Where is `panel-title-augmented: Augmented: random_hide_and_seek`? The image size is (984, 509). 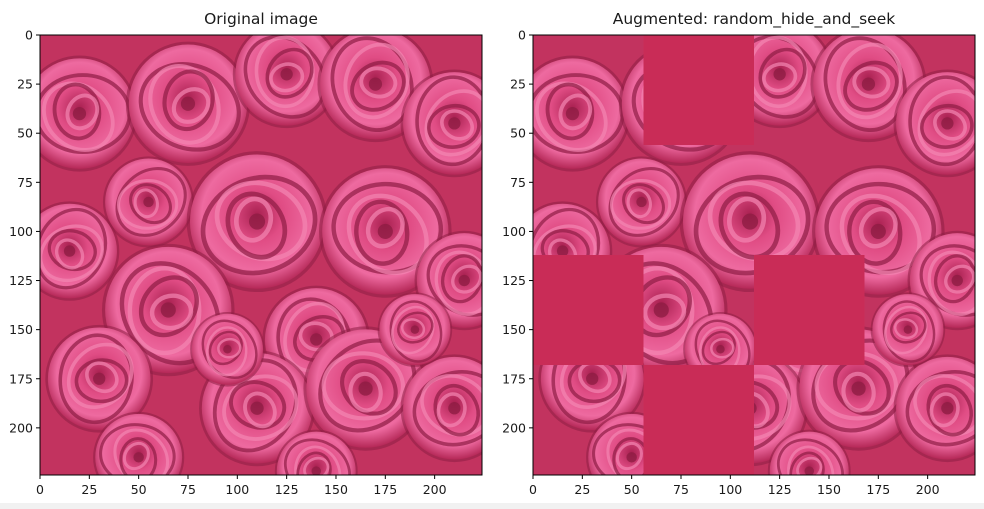 panel-title-augmented: Augmented: random_hide_and_seek is located at coordinates (754, 19).